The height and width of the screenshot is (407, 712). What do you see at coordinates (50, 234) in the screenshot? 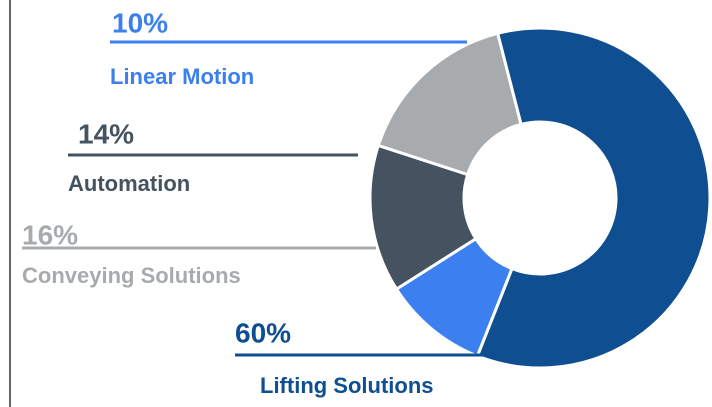
I see `percent-label: 16%` at bounding box center [50, 234].